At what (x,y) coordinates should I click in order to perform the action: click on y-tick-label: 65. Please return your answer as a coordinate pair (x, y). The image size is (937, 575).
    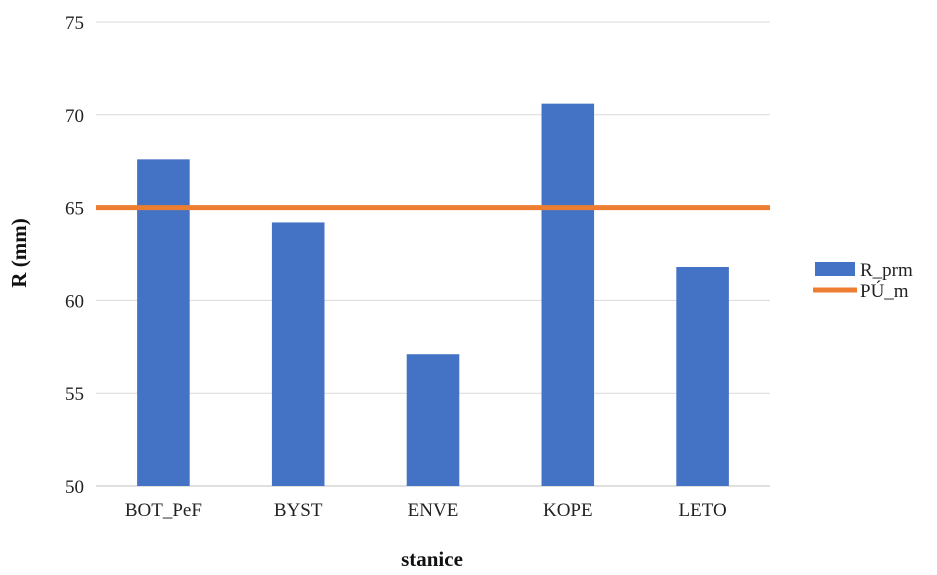
    Looking at the image, I should click on (74, 209).